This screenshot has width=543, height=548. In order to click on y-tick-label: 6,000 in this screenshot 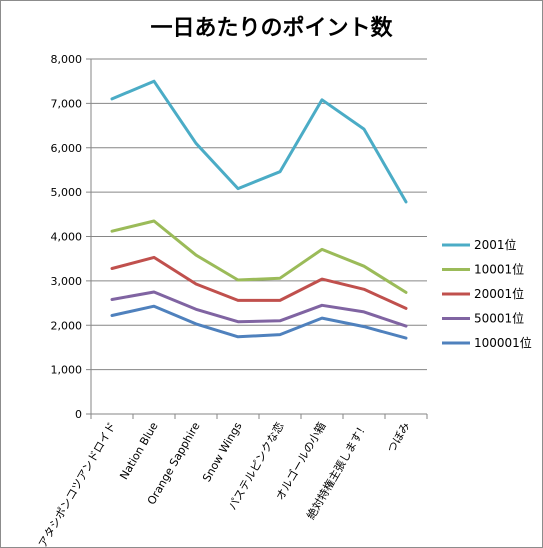, I will do `click(67, 148)`.